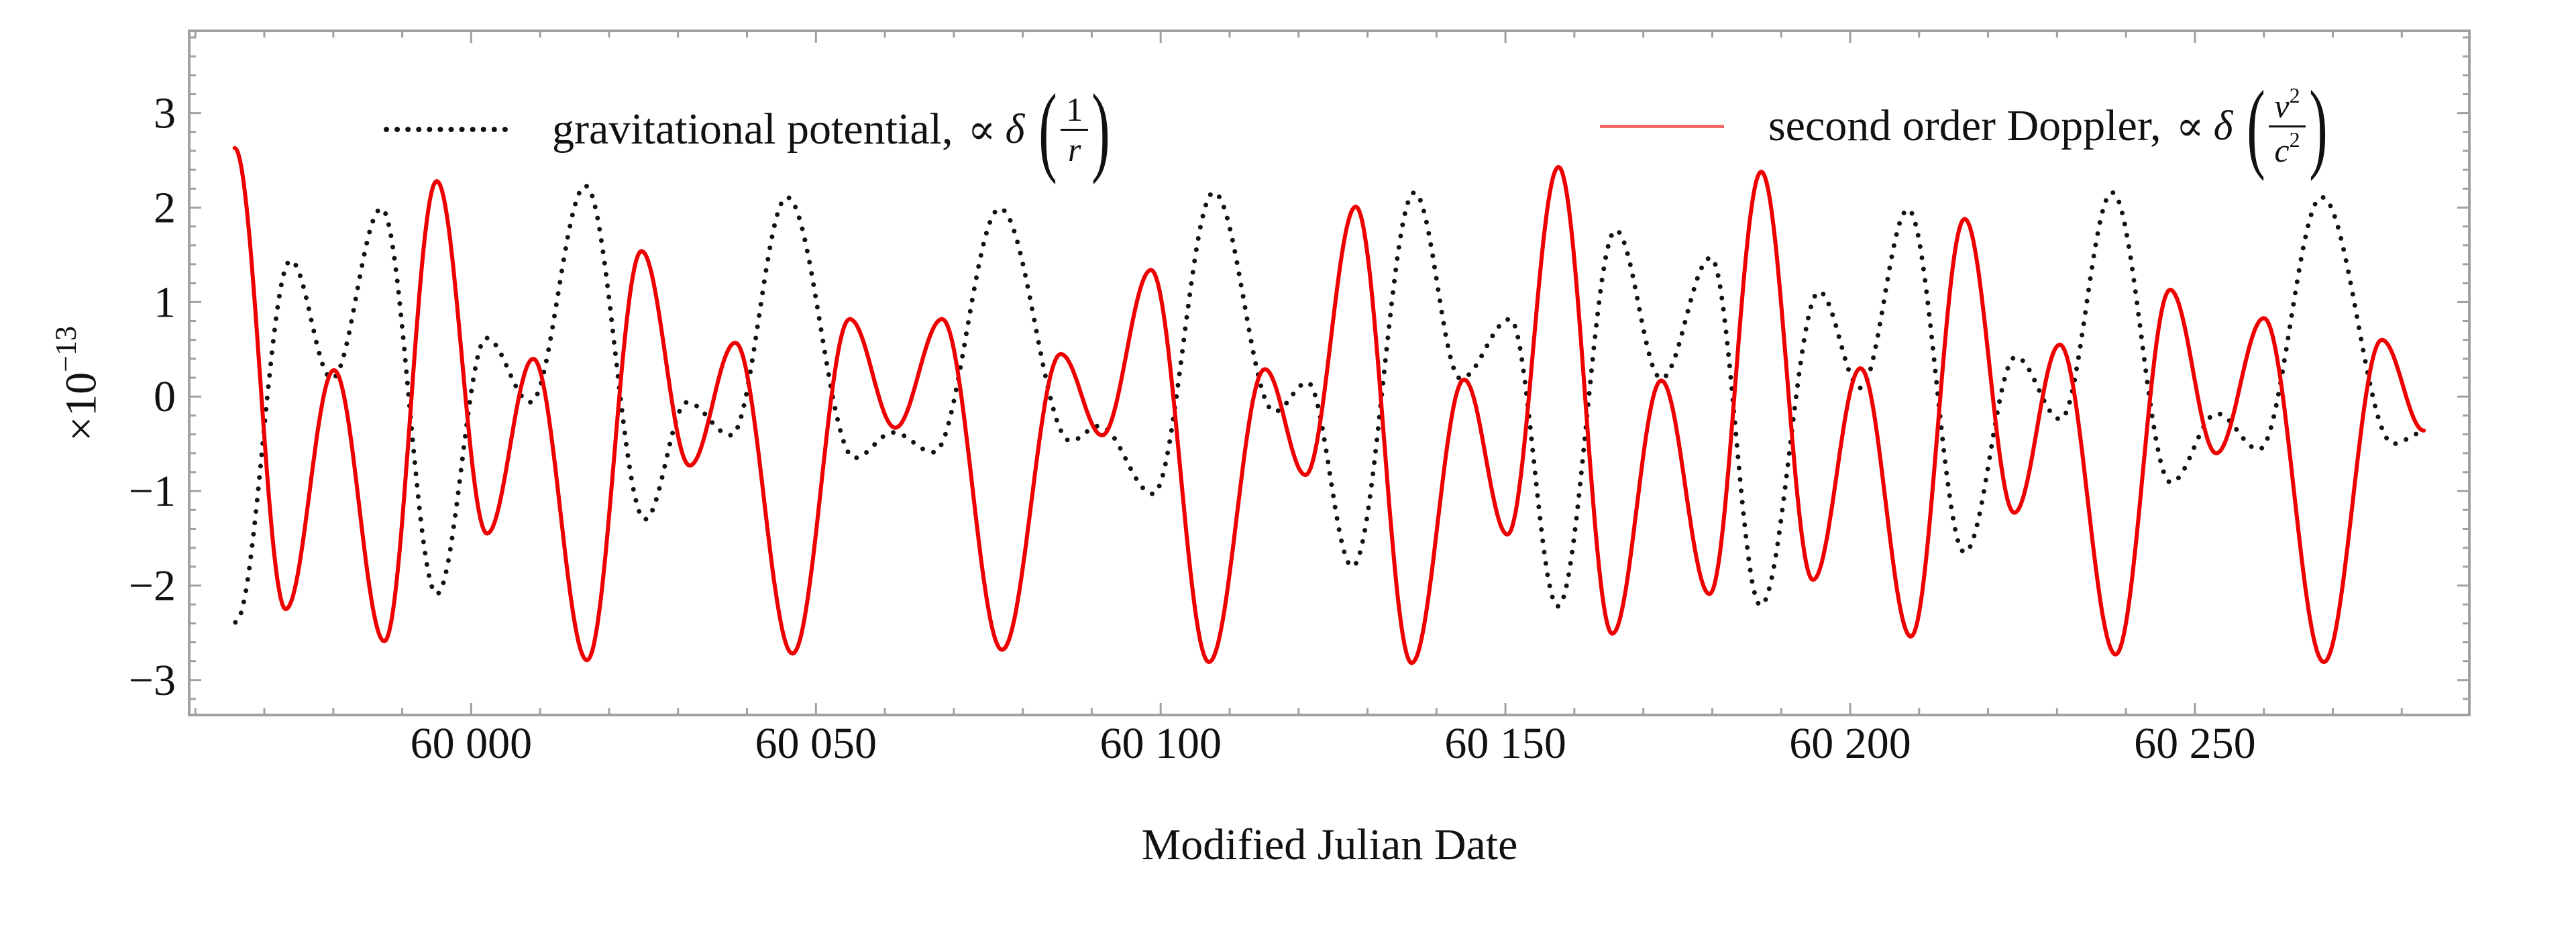 The height and width of the screenshot is (933, 2576). Describe the element at coordinates (2294, 95) in the screenshot. I see `numerator-exponent: 2` at that location.